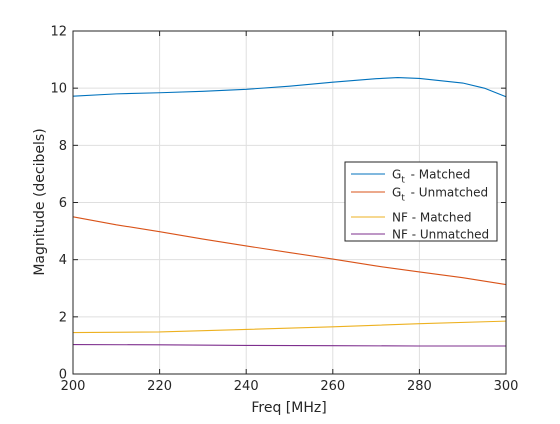  I want to click on legend-label: Gt - Unmatched, so click(440, 195).